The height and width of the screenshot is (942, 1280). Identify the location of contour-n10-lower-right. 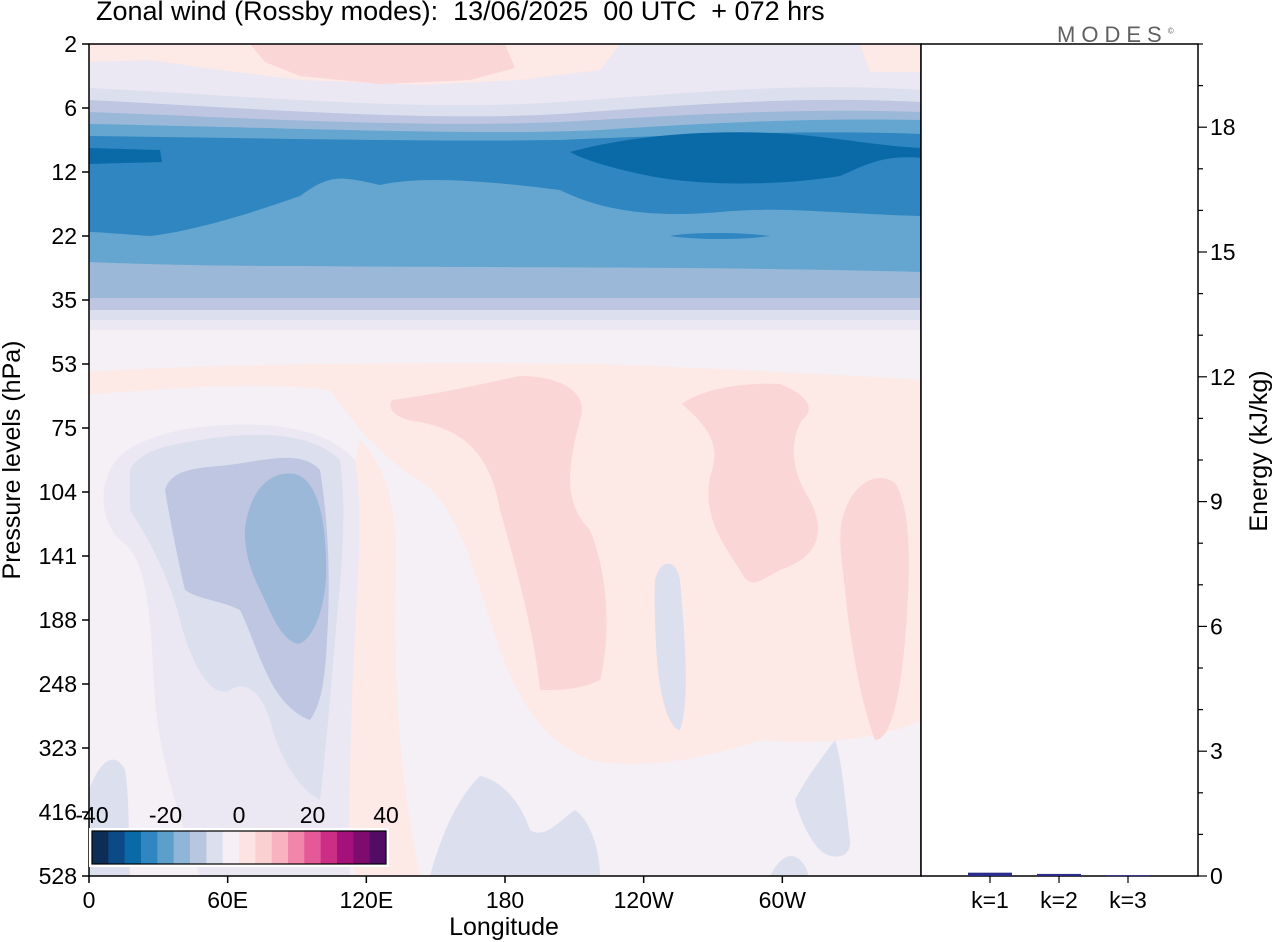
(823, 798).